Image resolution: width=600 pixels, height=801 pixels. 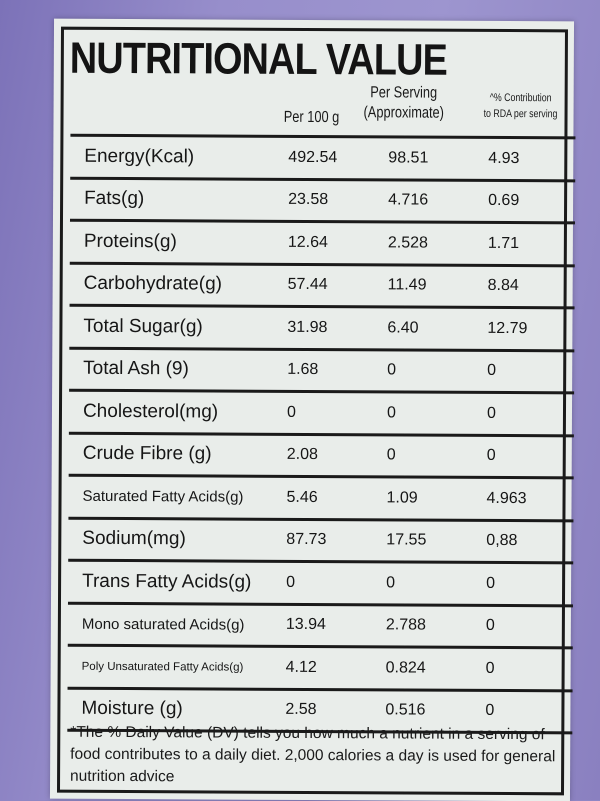 What do you see at coordinates (162, 667) in the screenshot?
I see `nutrient-name: Poly Unsaturated Fatty Acids(g)` at bounding box center [162, 667].